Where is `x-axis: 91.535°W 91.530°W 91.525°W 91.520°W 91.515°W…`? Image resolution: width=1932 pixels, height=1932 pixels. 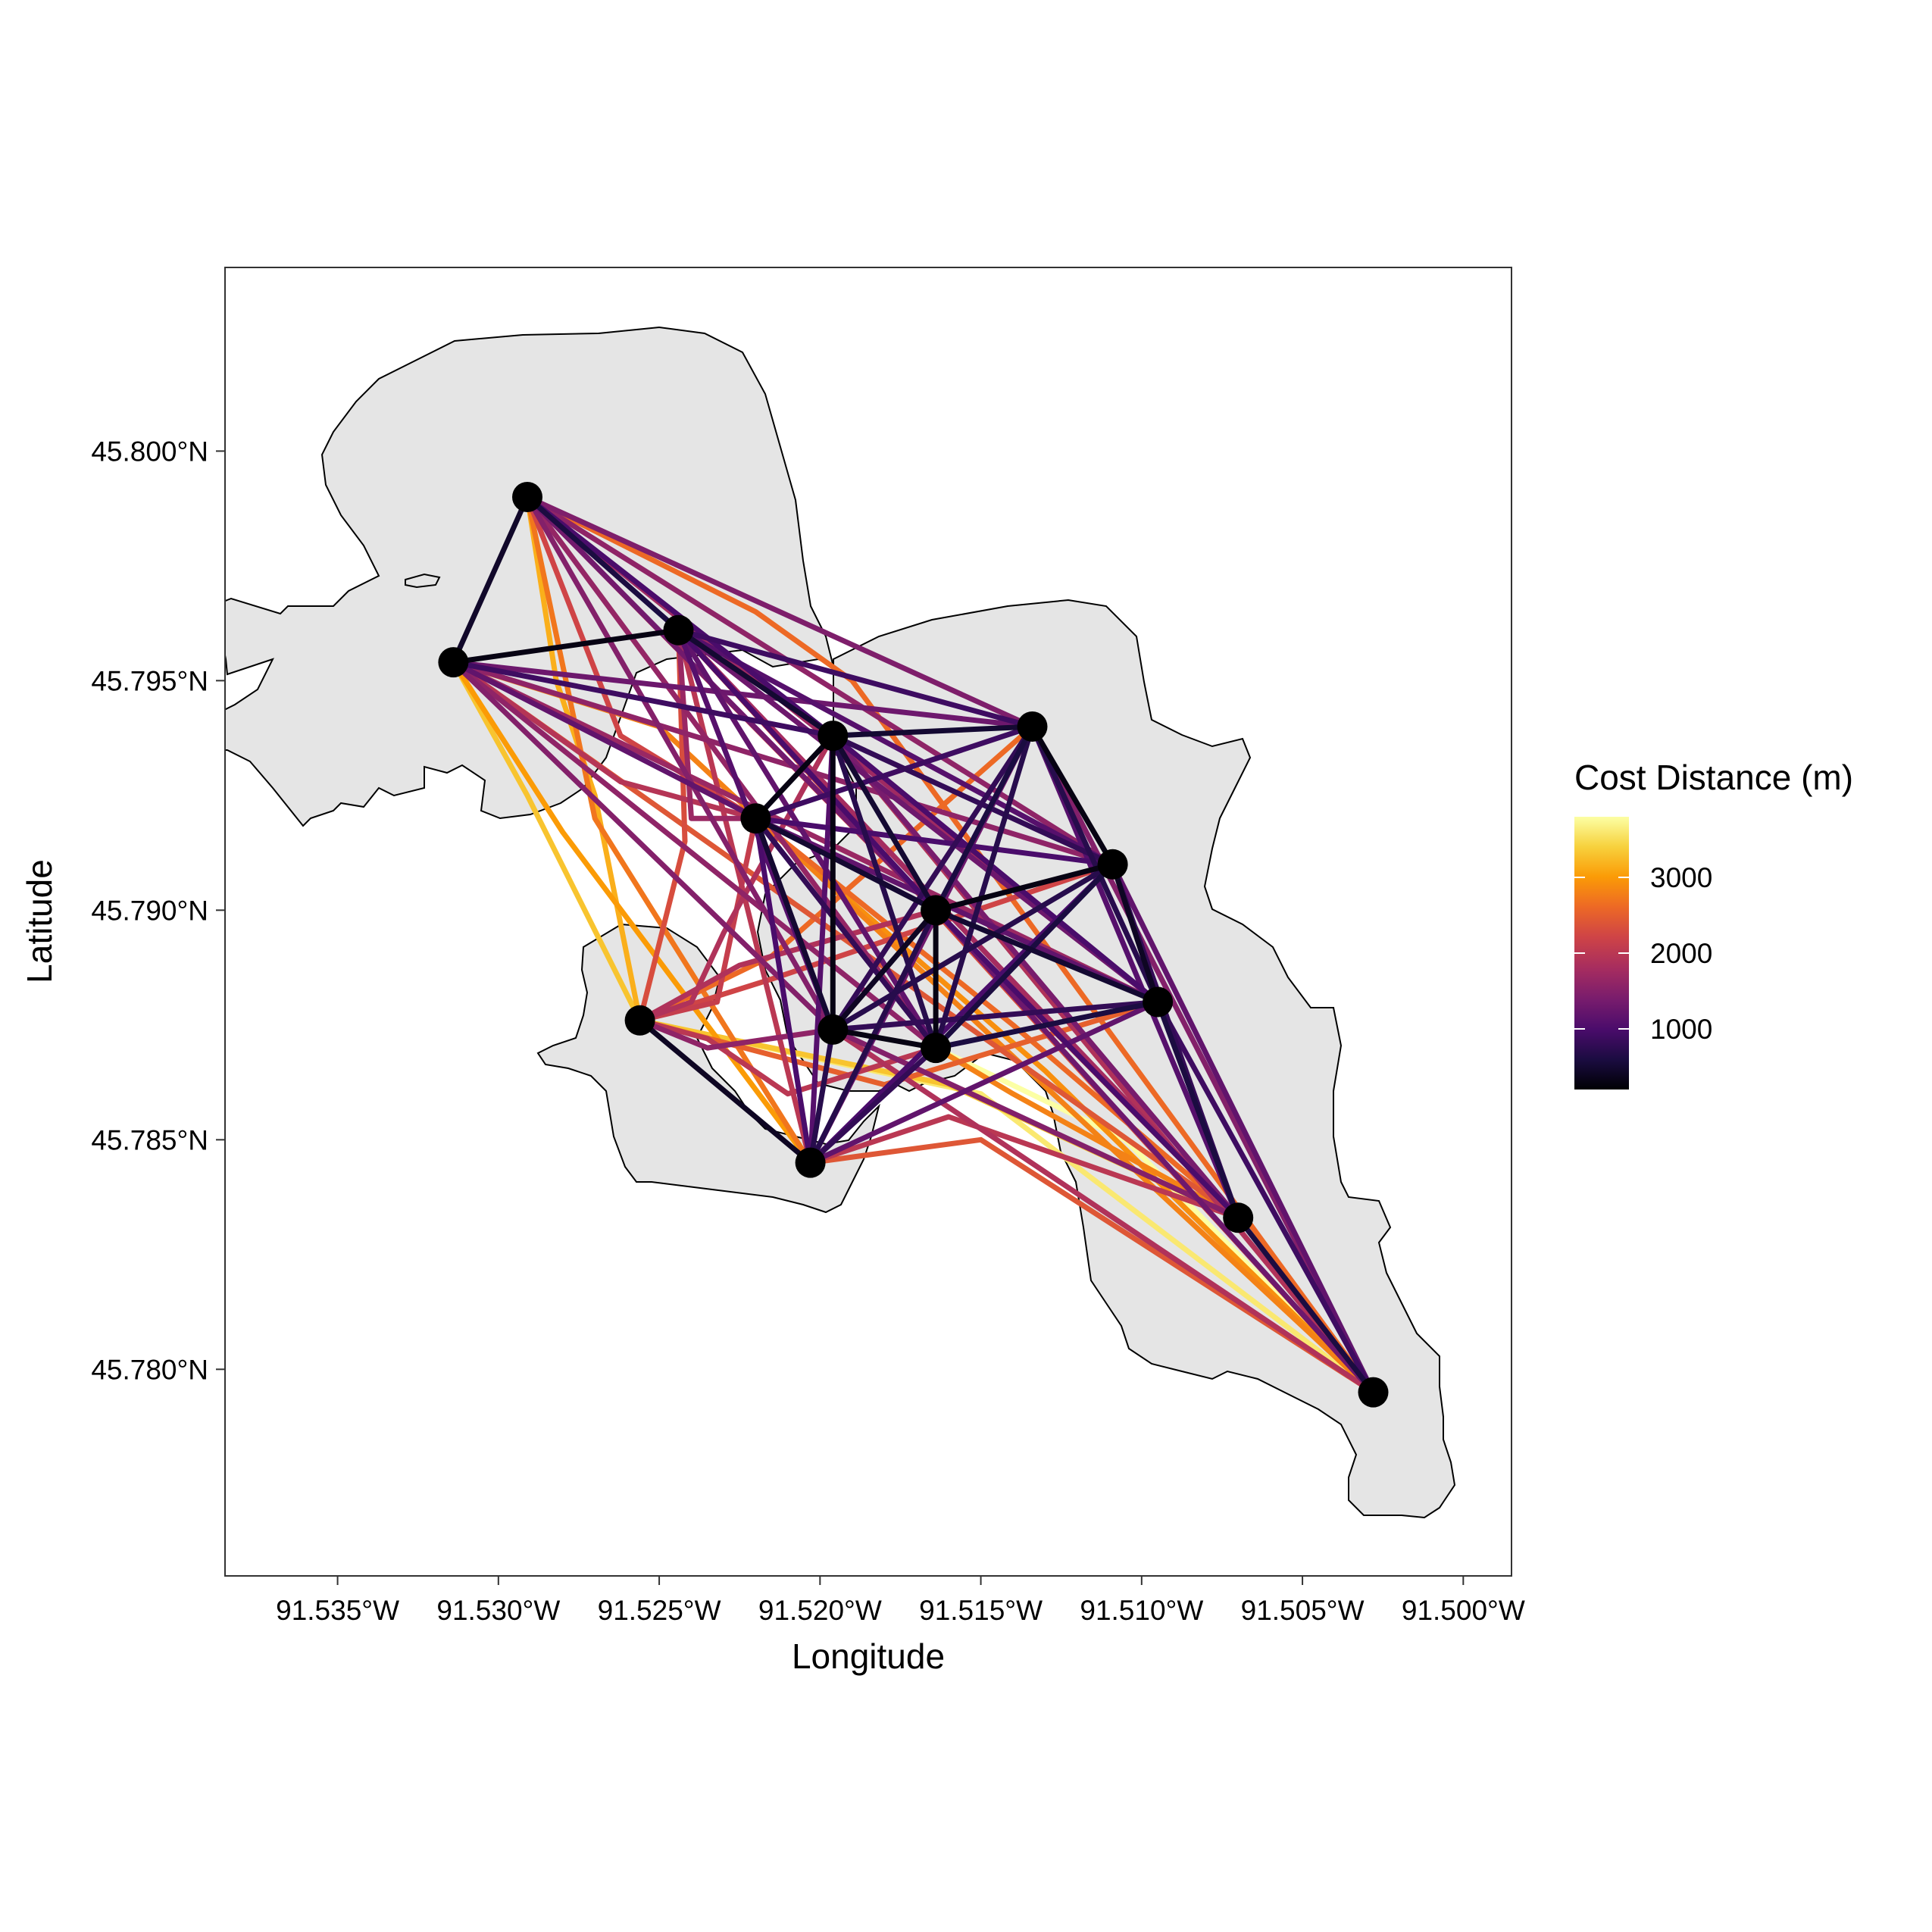
x-axis: 91.535°W 91.530°W 91.525°W 91.520°W 91.515°W… is located at coordinates (901, 1601).